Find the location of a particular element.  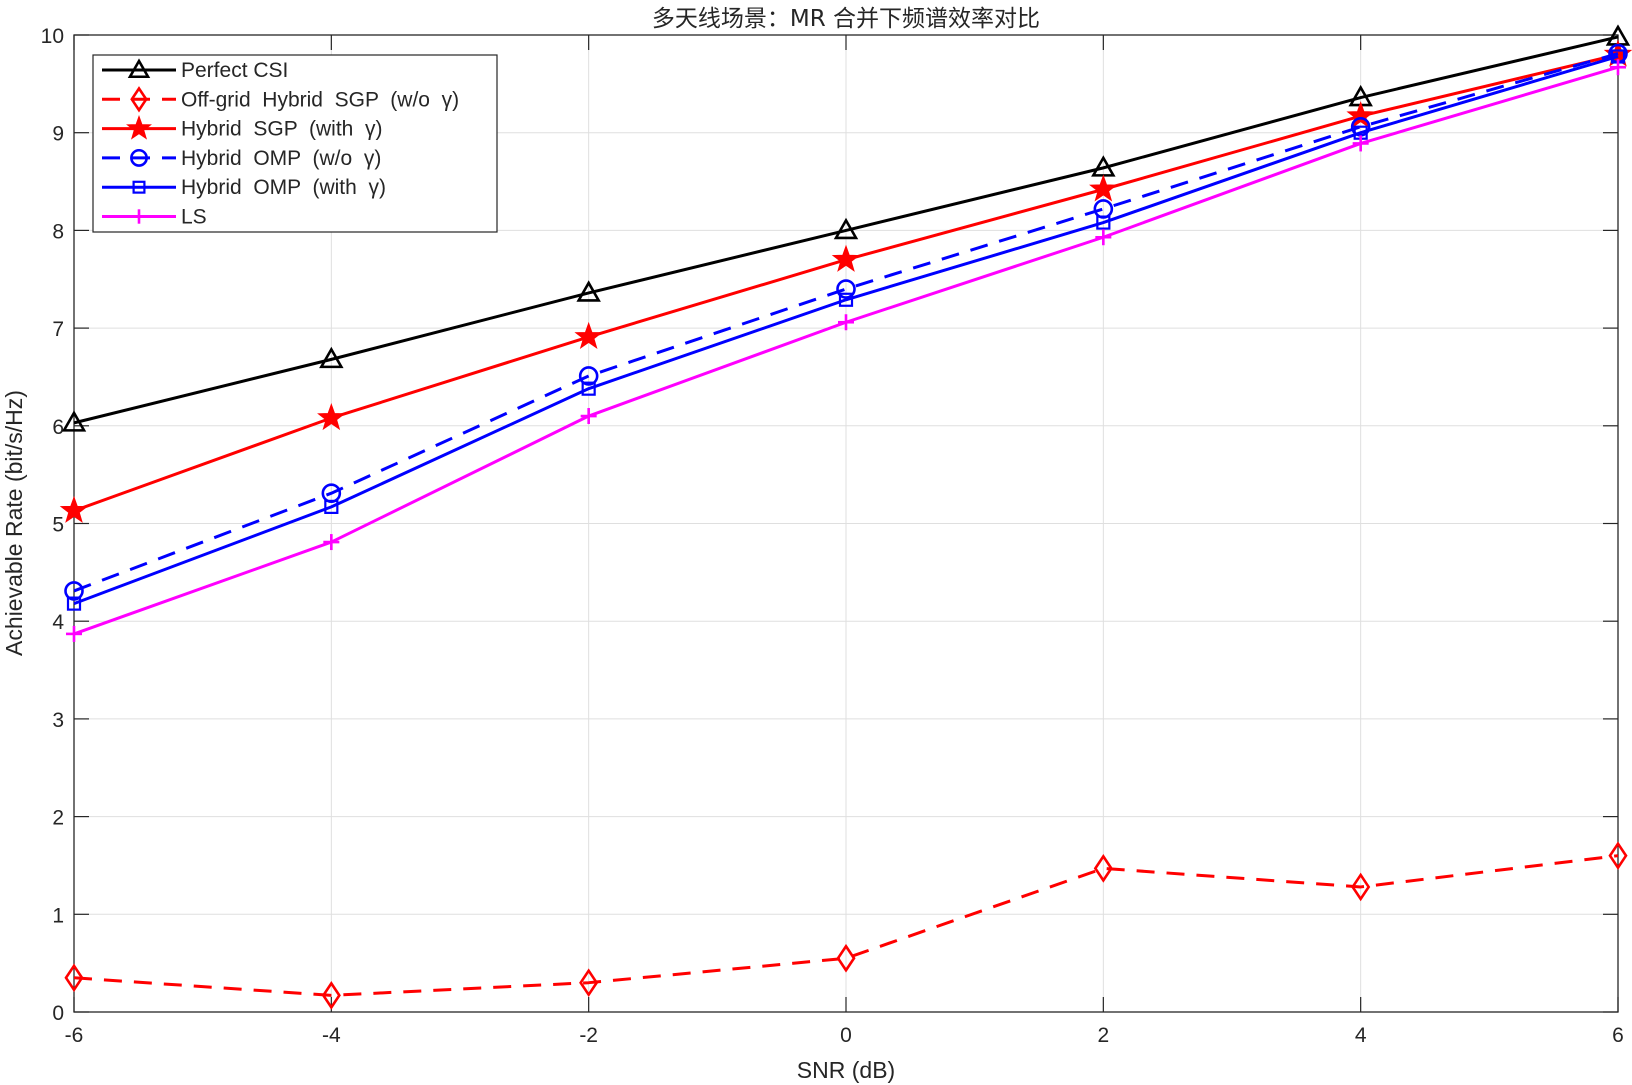

chart-title: 多天线场景：MR 合并下频谱效率对比 is located at coordinates (846, 19).